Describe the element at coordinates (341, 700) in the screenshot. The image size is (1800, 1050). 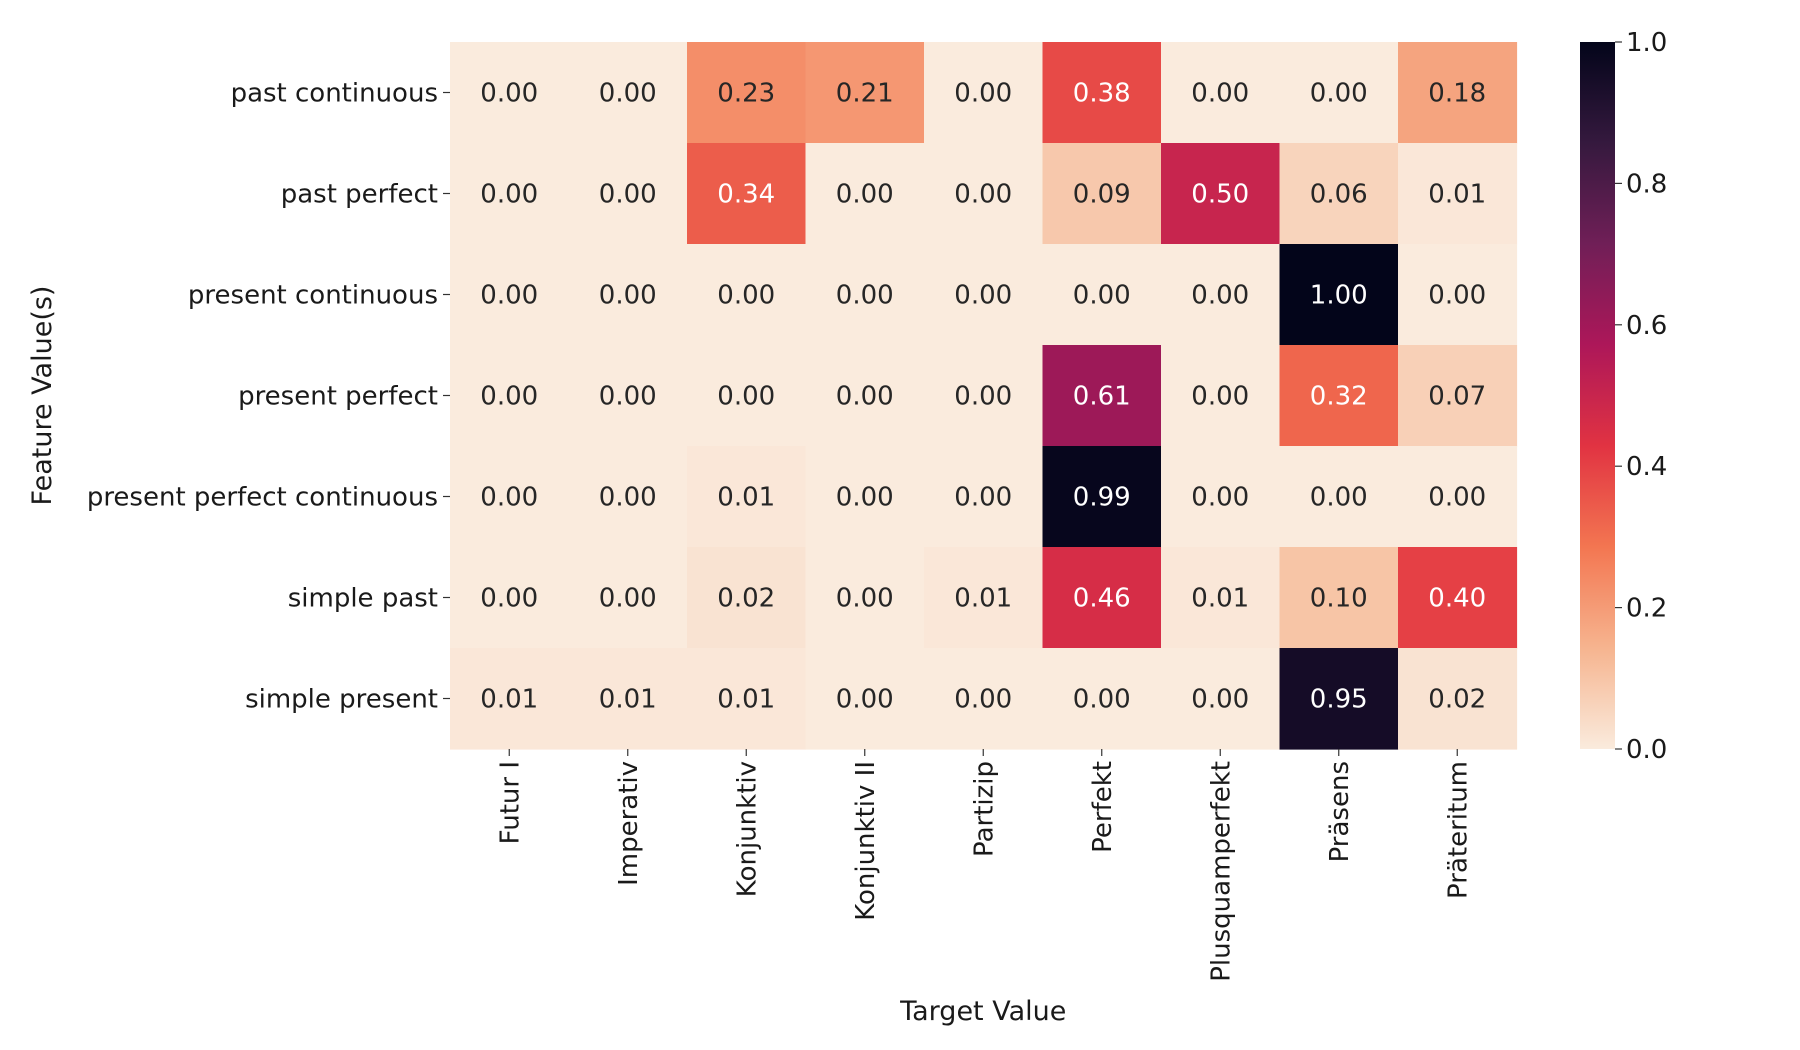
I see `y-tick-label: simple present` at that location.